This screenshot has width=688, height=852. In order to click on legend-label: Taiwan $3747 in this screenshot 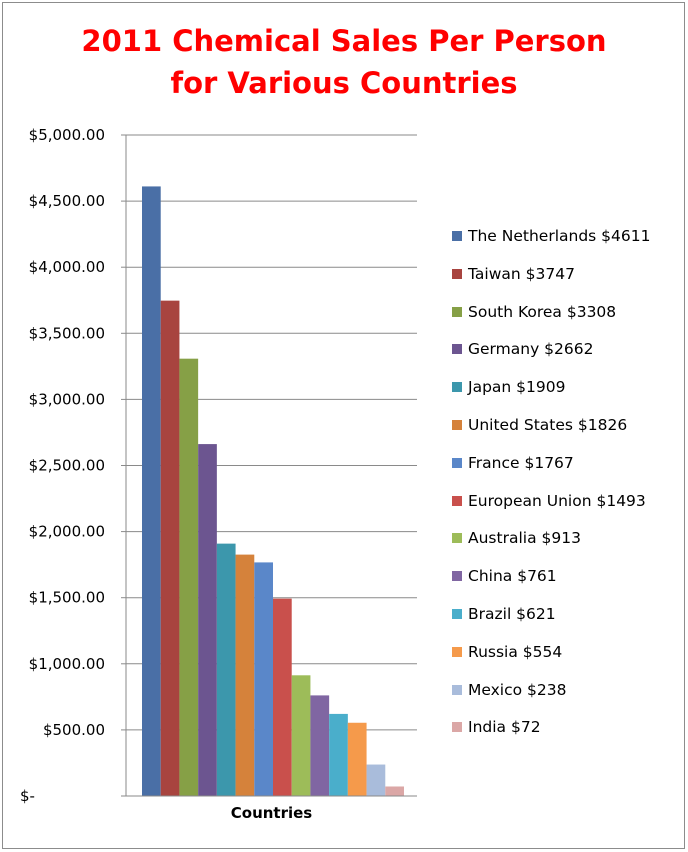, I will do `click(521, 273)`.